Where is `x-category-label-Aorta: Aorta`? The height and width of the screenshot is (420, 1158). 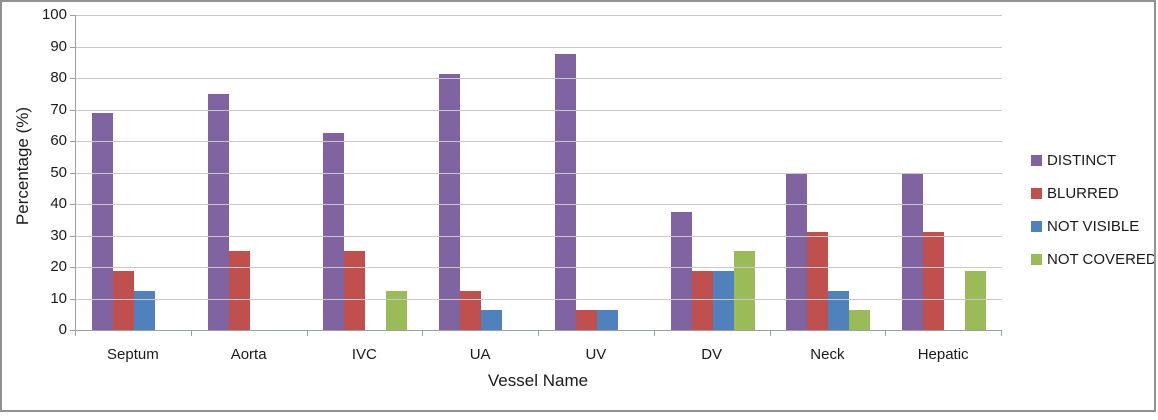
x-category-label-Aorta: Aorta is located at coordinates (248, 354).